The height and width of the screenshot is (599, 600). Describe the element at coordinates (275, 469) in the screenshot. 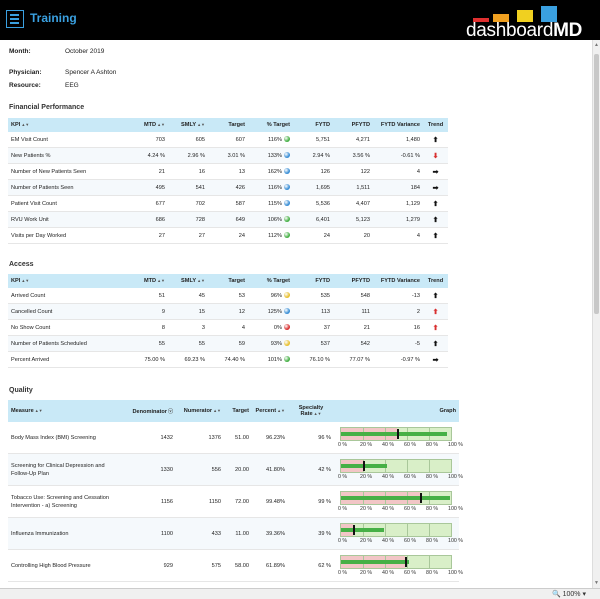

I see `cell-value: 41.80%` at that location.